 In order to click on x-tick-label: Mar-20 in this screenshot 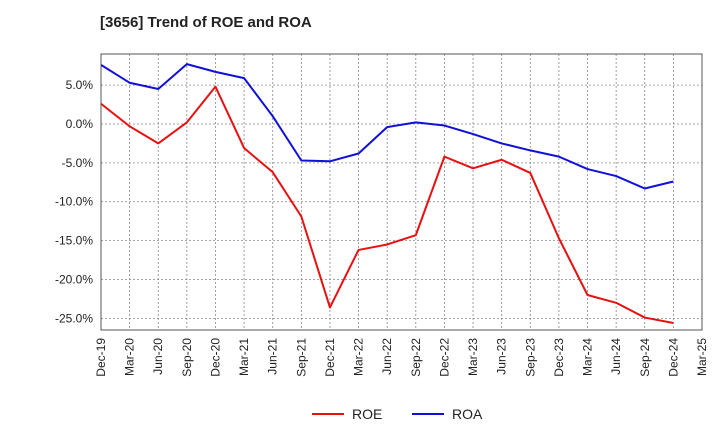, I will do `click(130, 357)`.